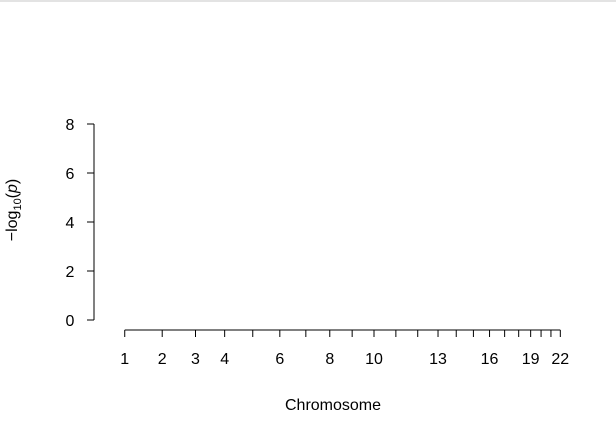 This screenshot has height=428, width=616. I want to click on chromosome-3-points, so click(195, 159).